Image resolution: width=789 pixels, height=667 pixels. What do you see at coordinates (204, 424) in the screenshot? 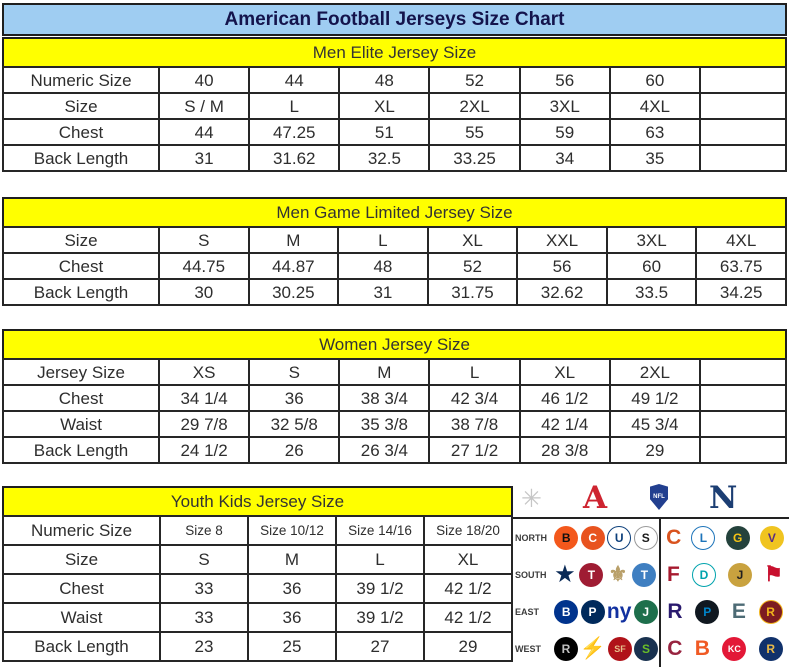
I see `size-cell: 29 7/8` at bounding box center [204, 424].